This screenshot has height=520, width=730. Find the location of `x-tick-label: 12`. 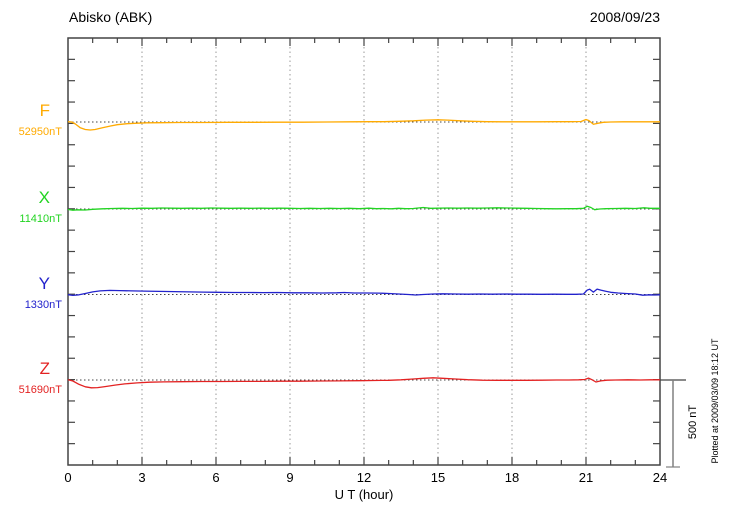

x-tick-label: 12 is located at coordinates (364, 477).